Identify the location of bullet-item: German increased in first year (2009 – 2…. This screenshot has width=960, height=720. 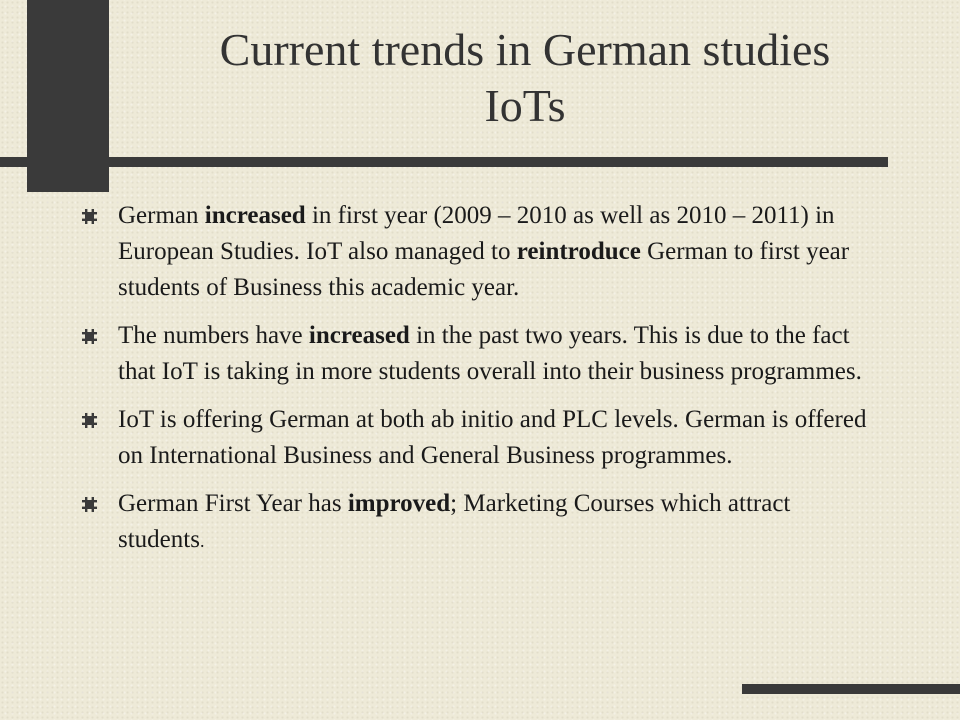
(482, 252).